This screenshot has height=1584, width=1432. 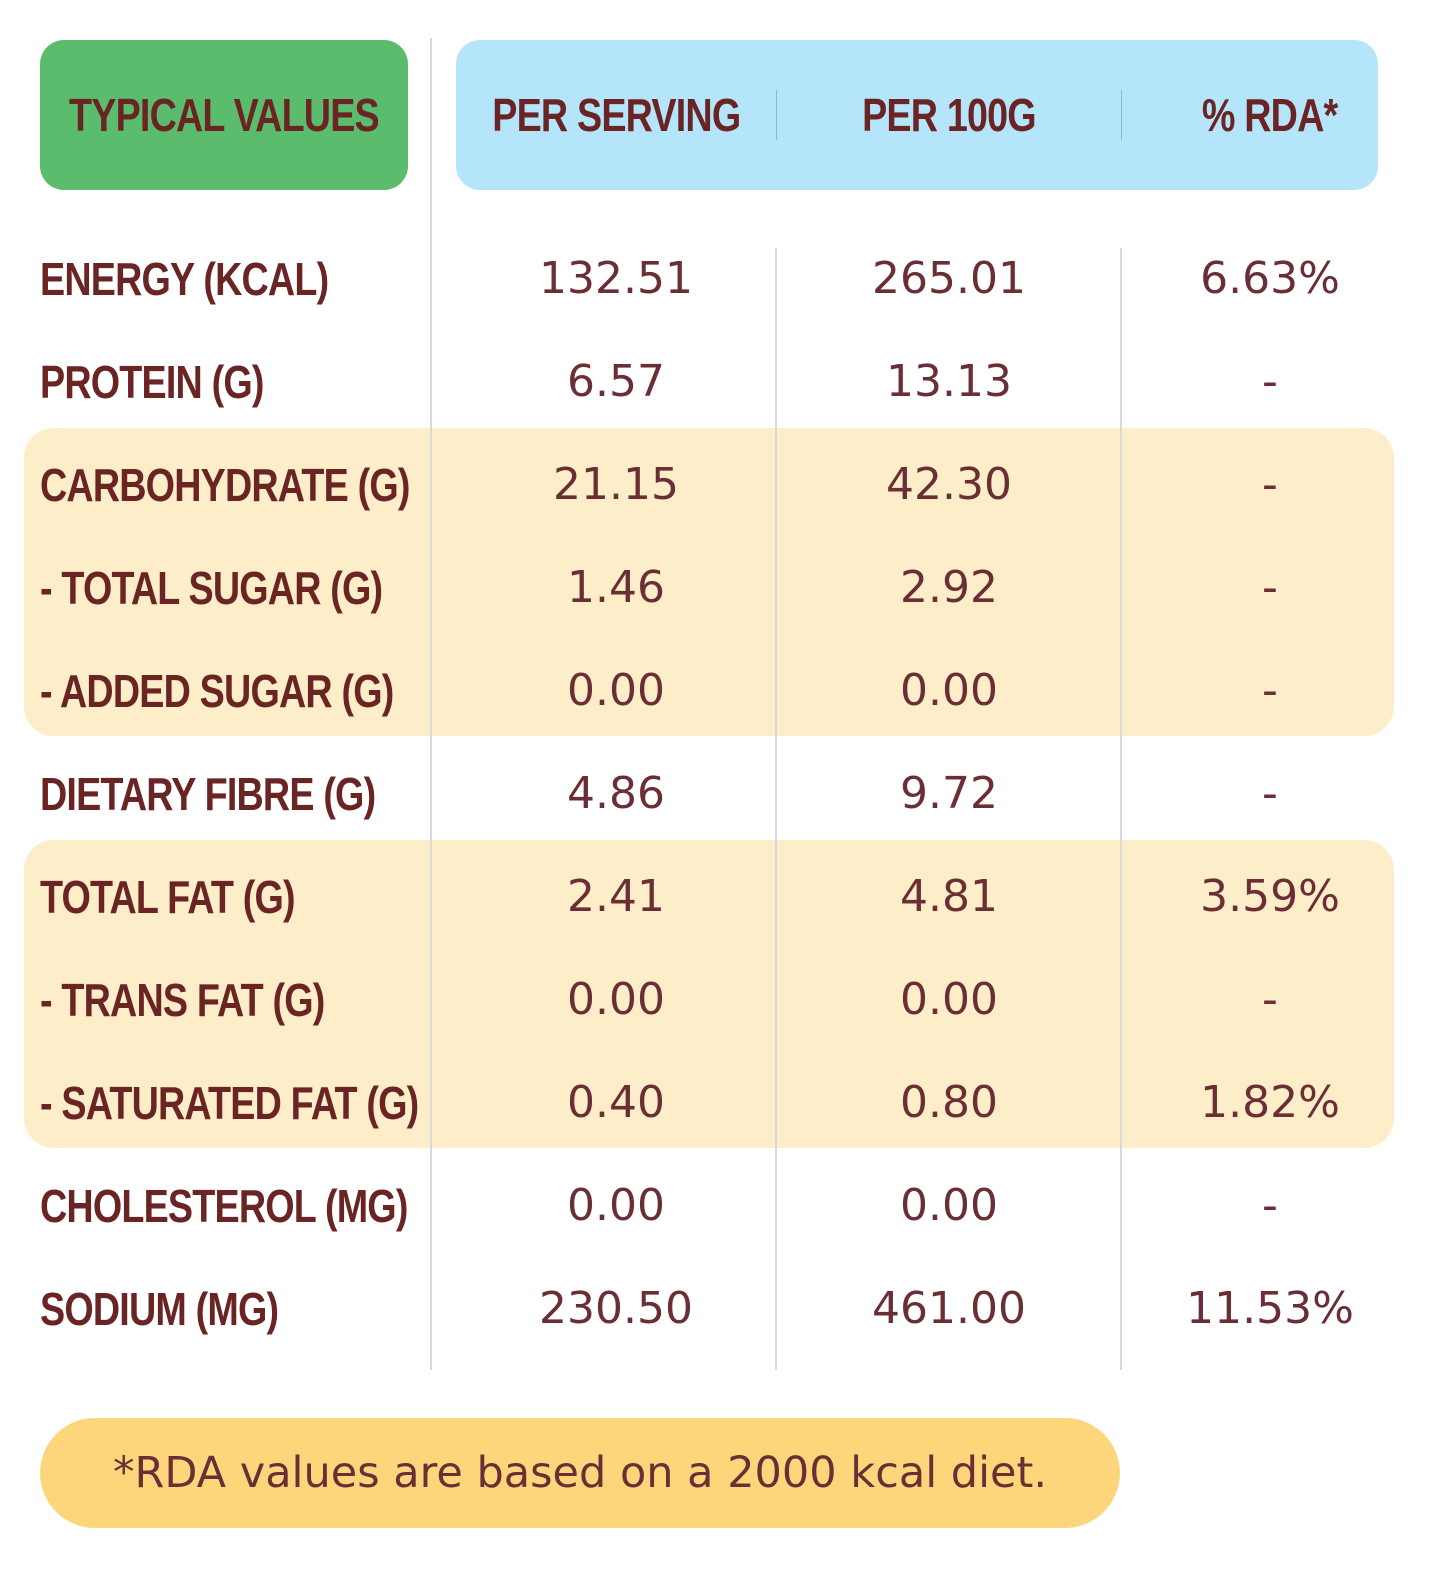 I want to click on per-serving-value: 2.41, so click(x=616, y=896).